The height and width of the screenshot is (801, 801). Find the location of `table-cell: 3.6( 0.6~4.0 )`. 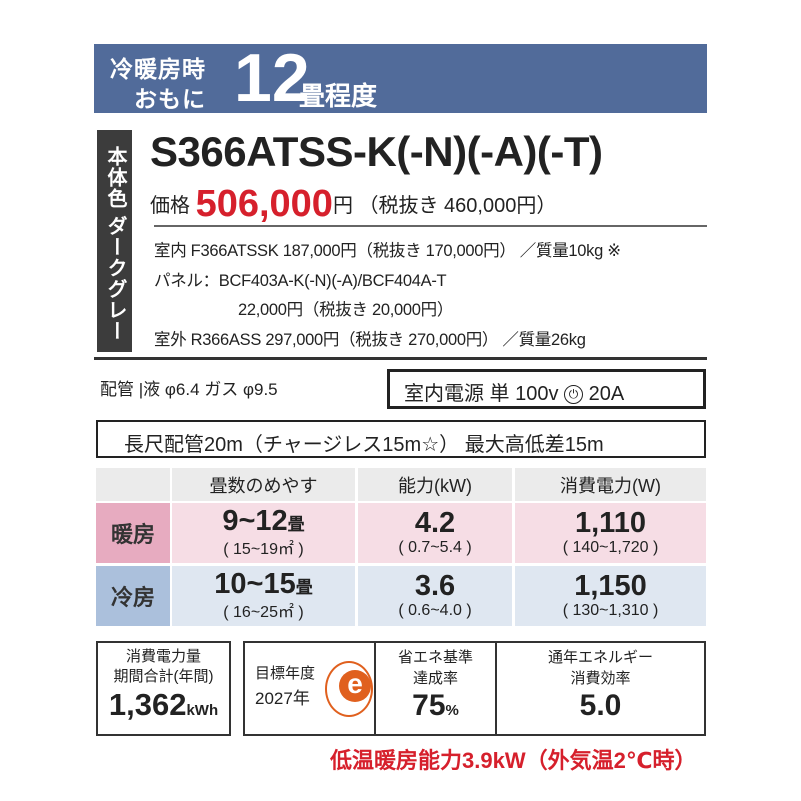

table-cell: 3.6( 0.6~4.0 ) is located at coordinates (435, 596).